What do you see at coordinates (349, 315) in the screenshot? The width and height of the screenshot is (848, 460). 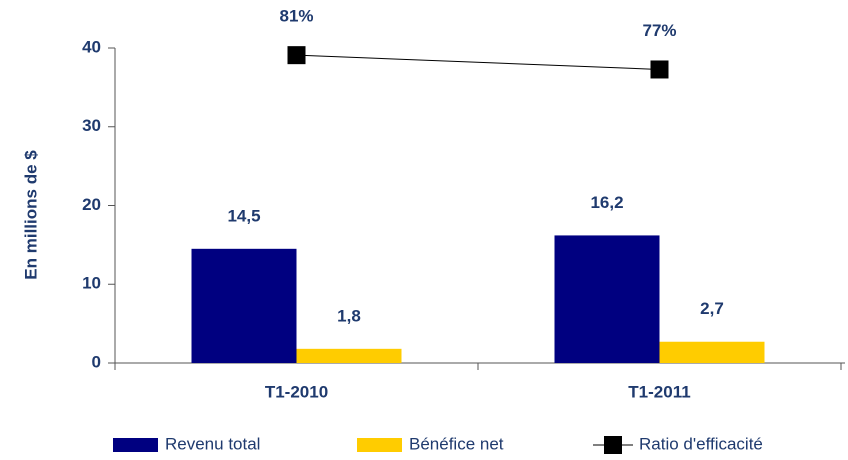 I see `bar-value-label: 1,8` at bounding box center [349, 315].